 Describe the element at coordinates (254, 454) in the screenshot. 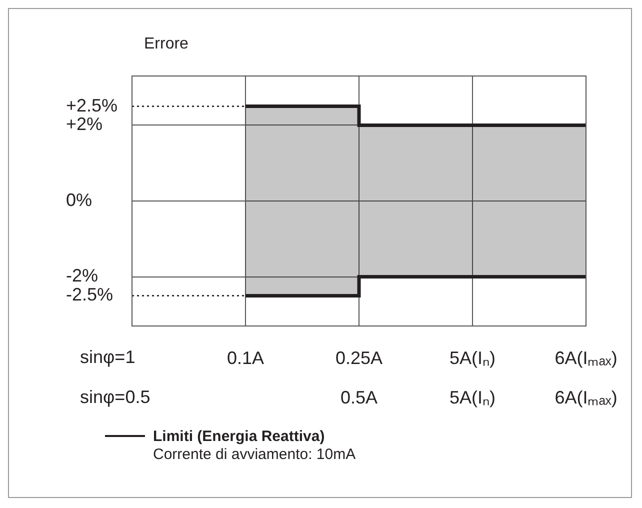

I see `text: Corrente di avviamento: 10mA` at that location.